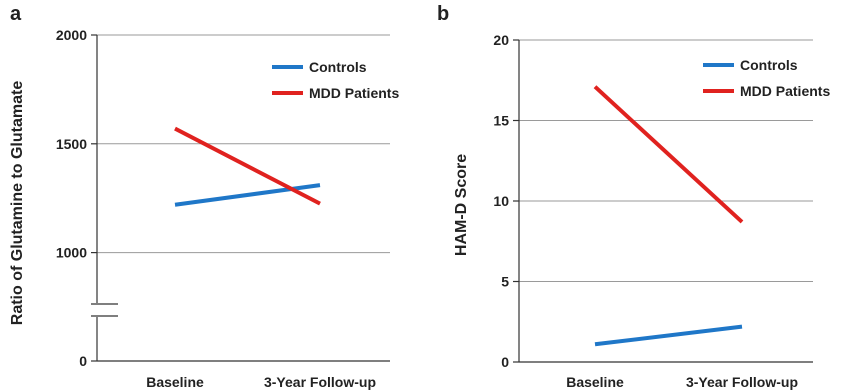 This screenshot has width=853, height=390. What do you see at coordinates (501, 201) in the screenshot?
I see `y-tick-label: 10` at bounding box center [501, 201].